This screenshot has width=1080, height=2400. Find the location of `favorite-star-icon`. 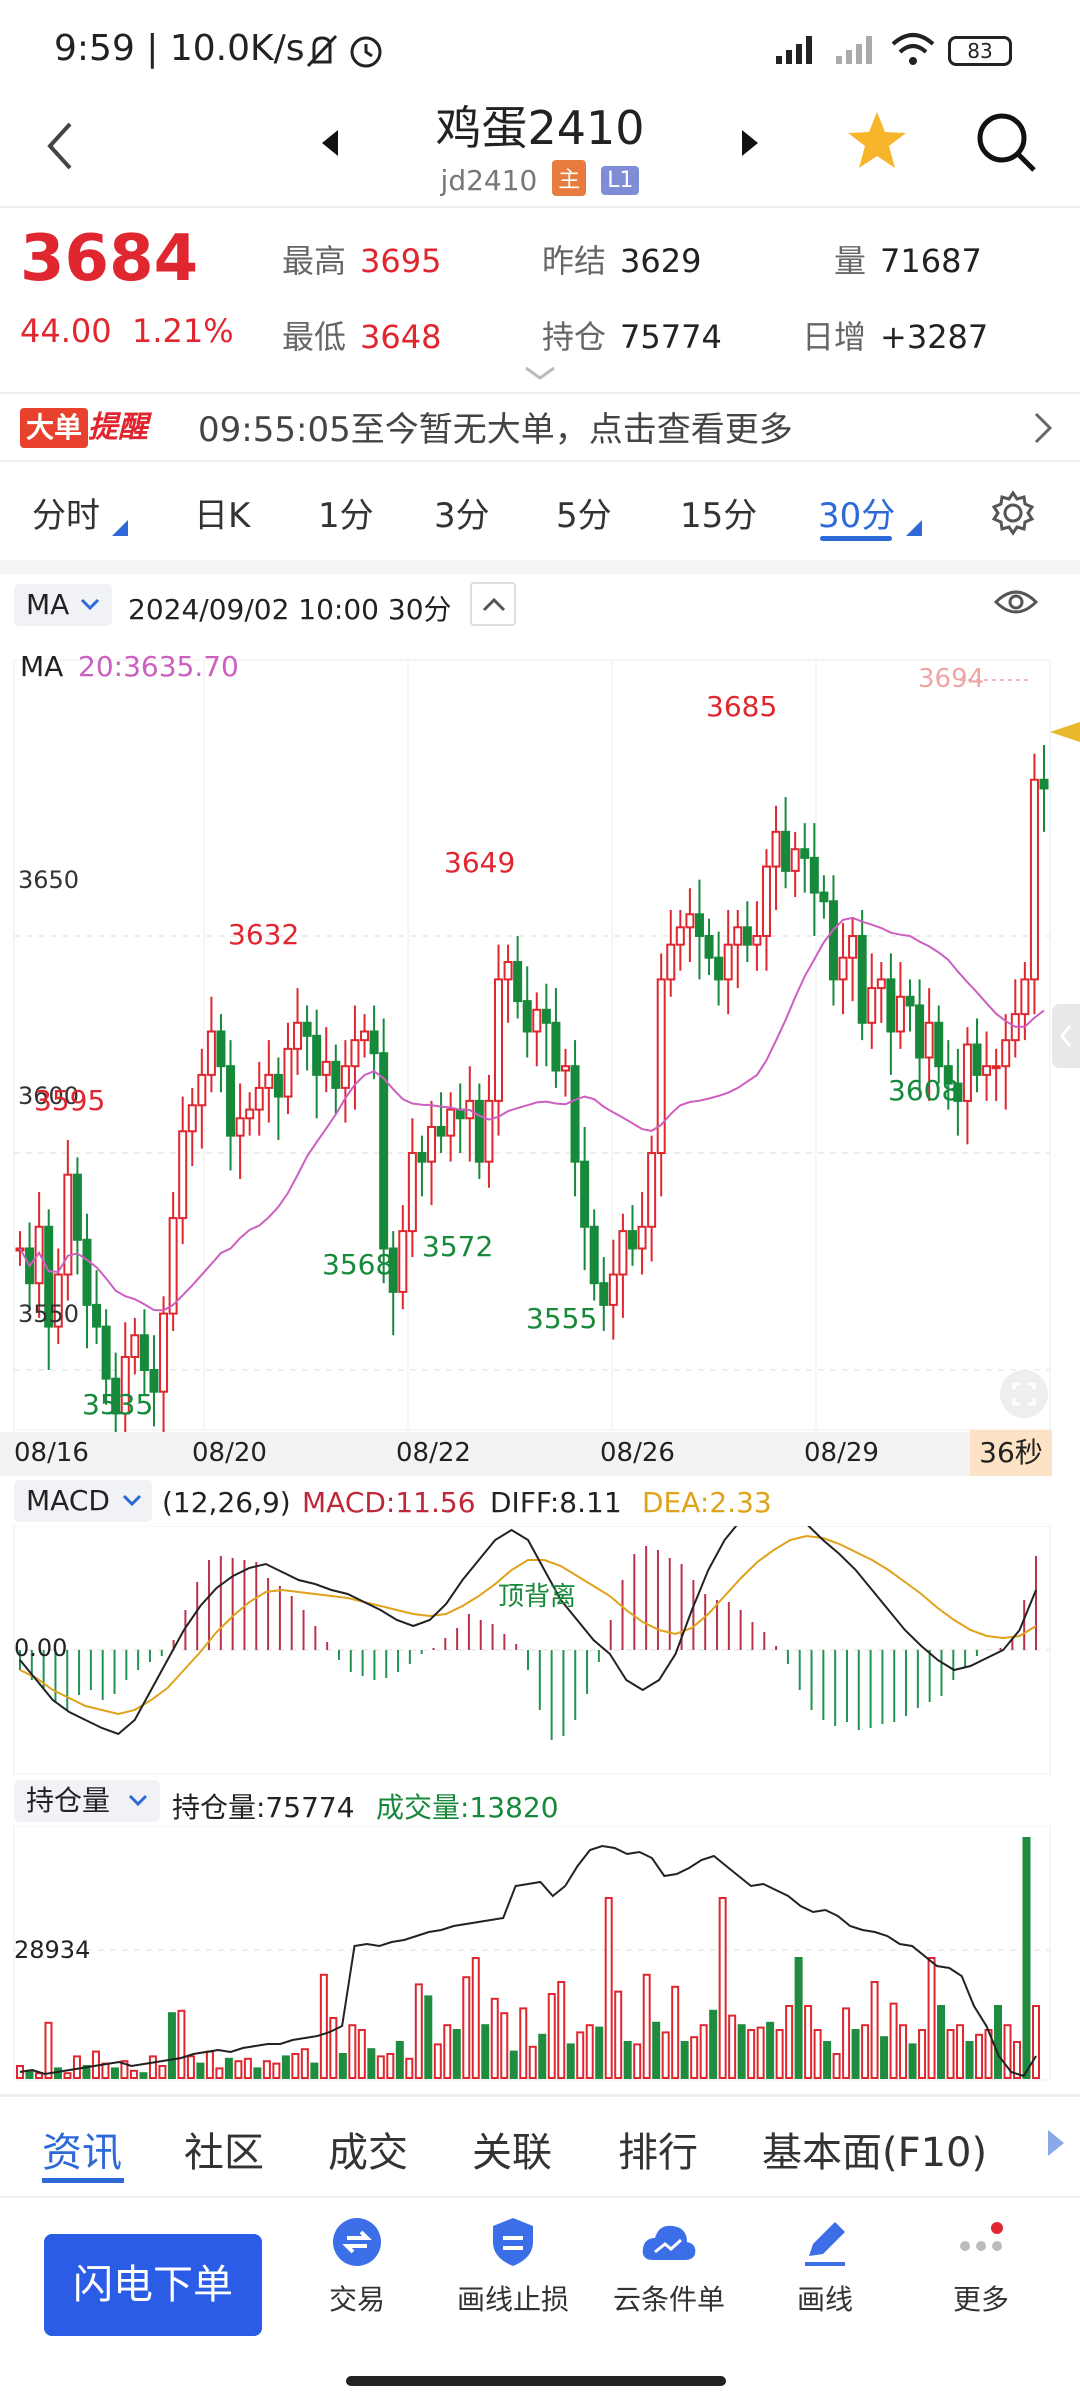

favorite-star-icon is located at coordinates (877, 141).